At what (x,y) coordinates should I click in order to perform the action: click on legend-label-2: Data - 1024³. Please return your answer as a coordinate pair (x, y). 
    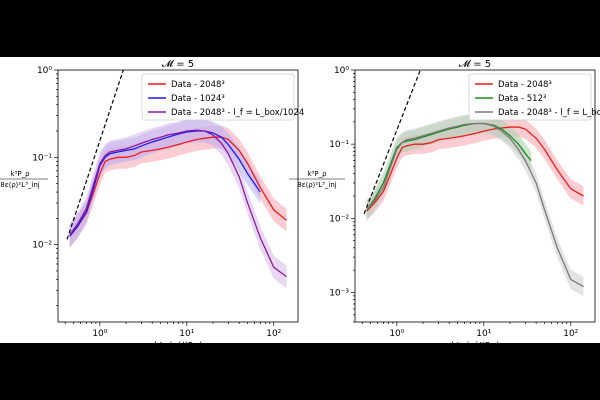
    Looking at the image, I should click on (198, 99).